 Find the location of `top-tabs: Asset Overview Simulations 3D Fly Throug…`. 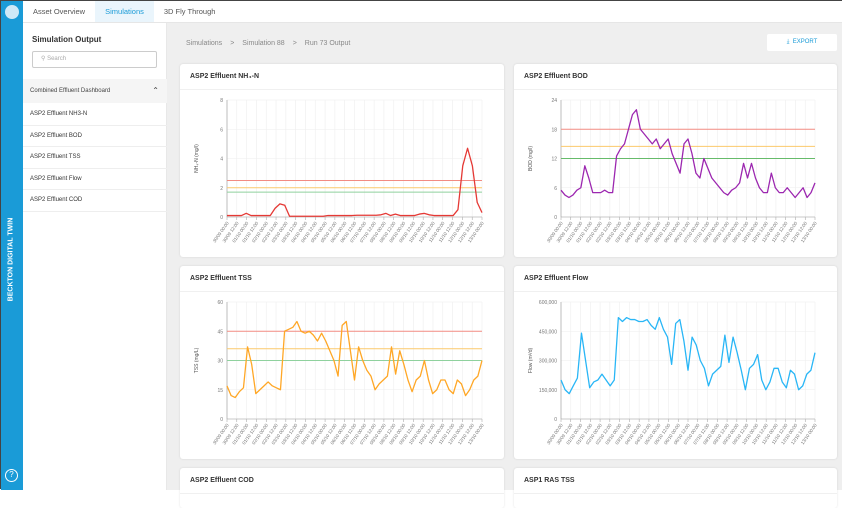

top-tabs: Asset Overview Simulations 3D Fly Throug… is located at coordinates (432, 12).